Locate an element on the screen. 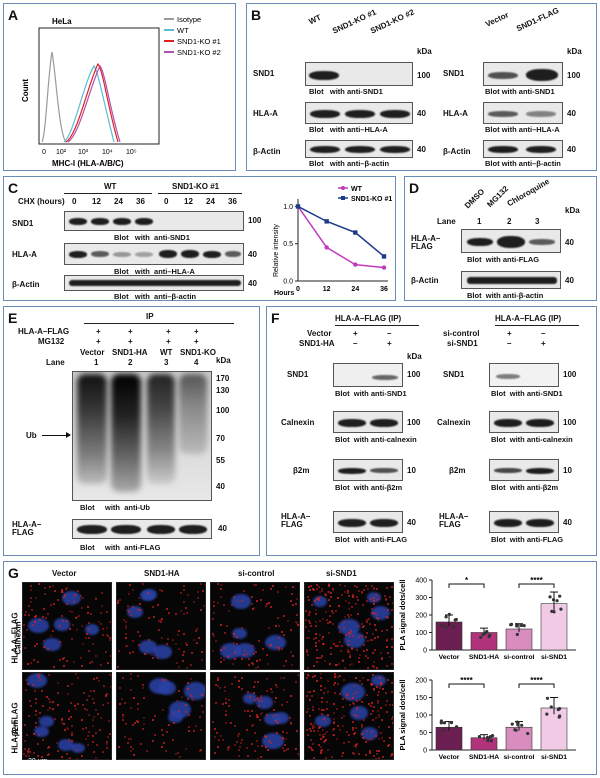  caption-calnexin-left: Blot with anti-calnexin is located at coordinates (376, 439).